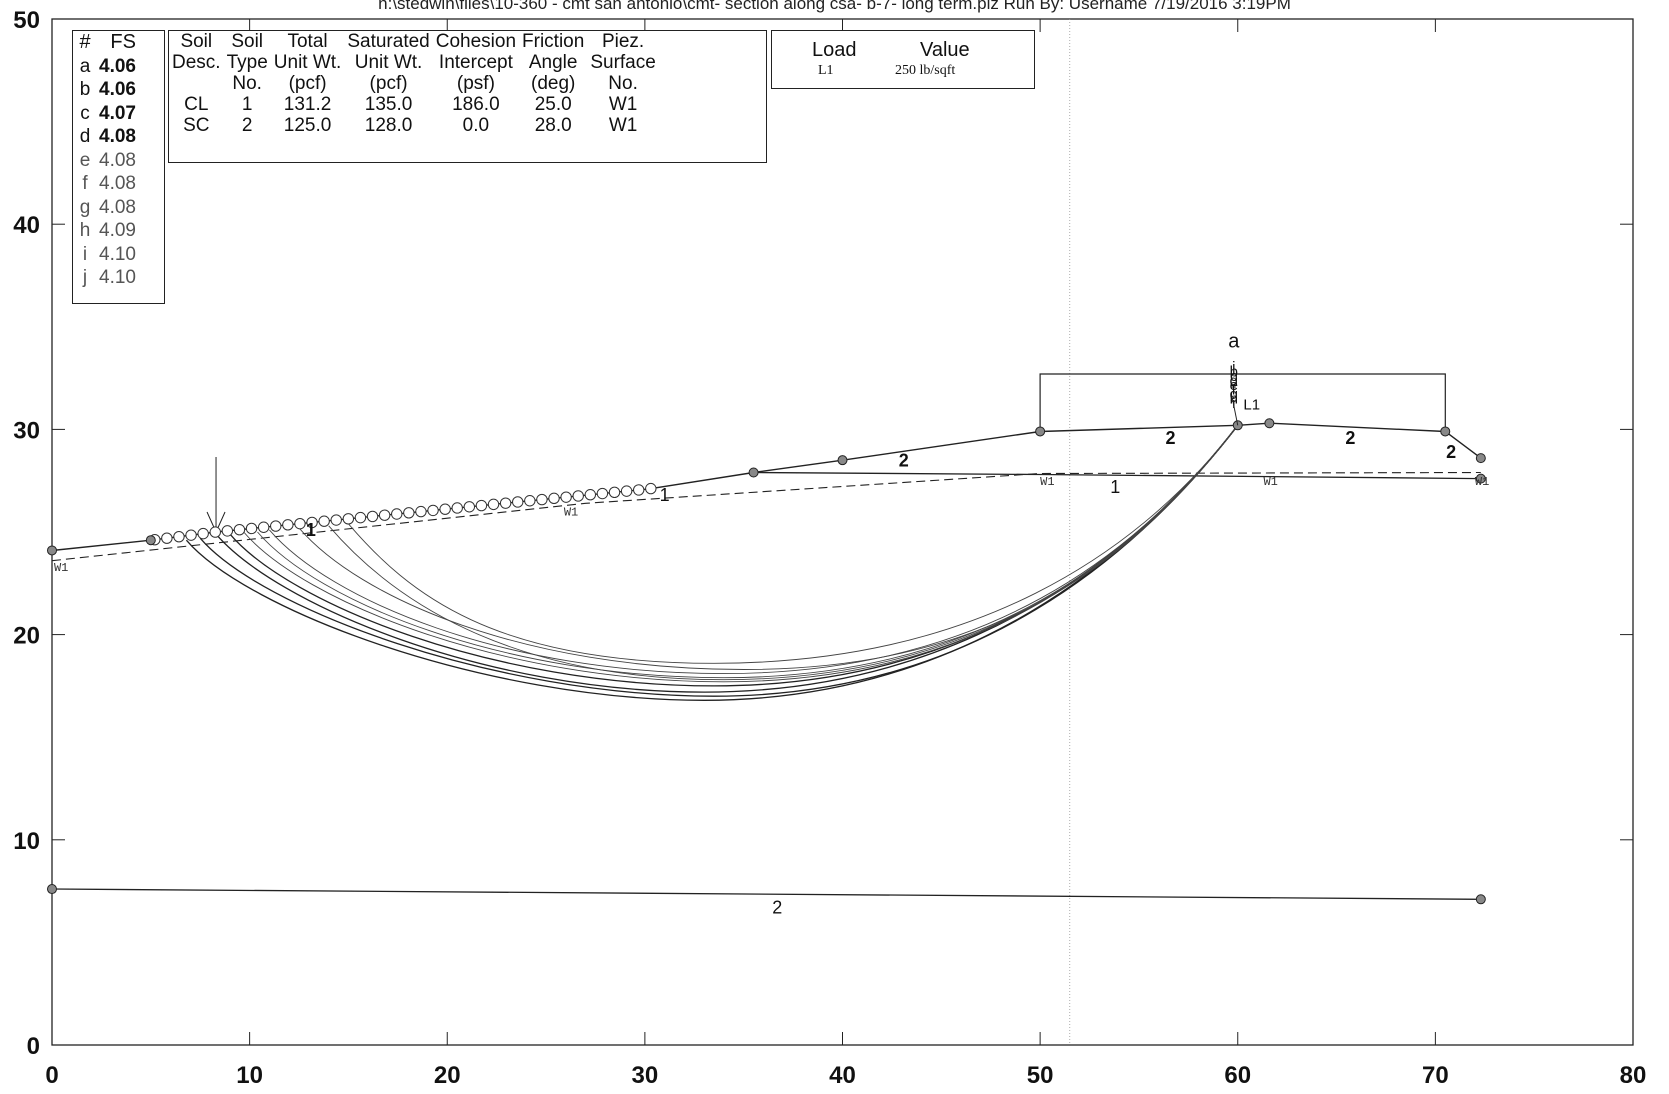 The width and height of the screenshot is (1669, 1094). I want to click on load-id: L1, so click(826, 70).